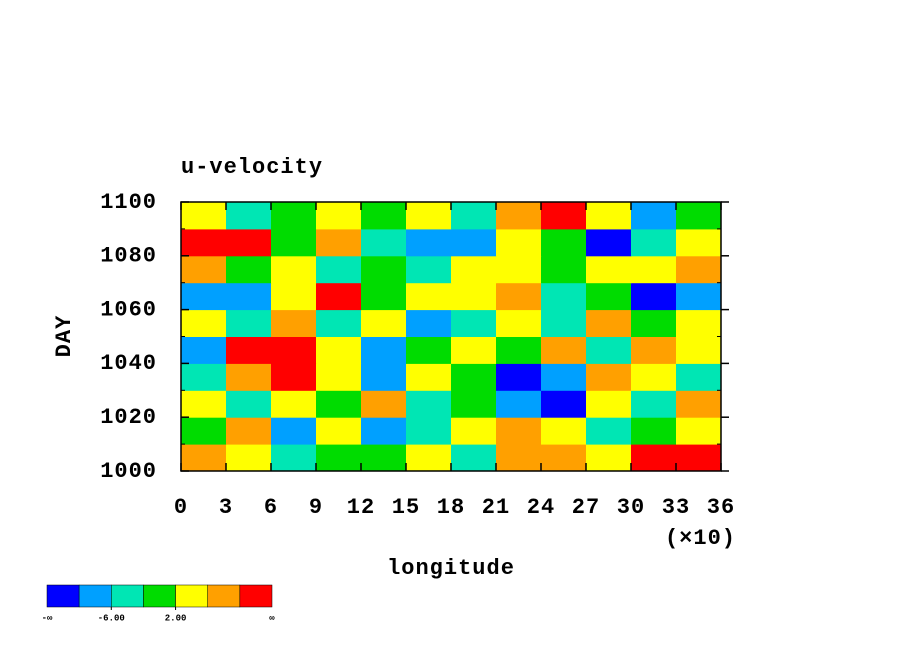 The height and width of the screenshot is (654, 904). What do you see at coordinates (700, 538) in the screenshot?
I see `x-multiplier: (×10)` at bounding box center [700, 538].